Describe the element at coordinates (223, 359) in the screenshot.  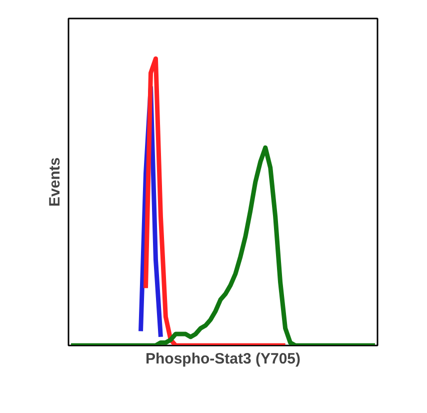
I see `x-axis-title: Phospho-Stat3 (Y705)` at that location.